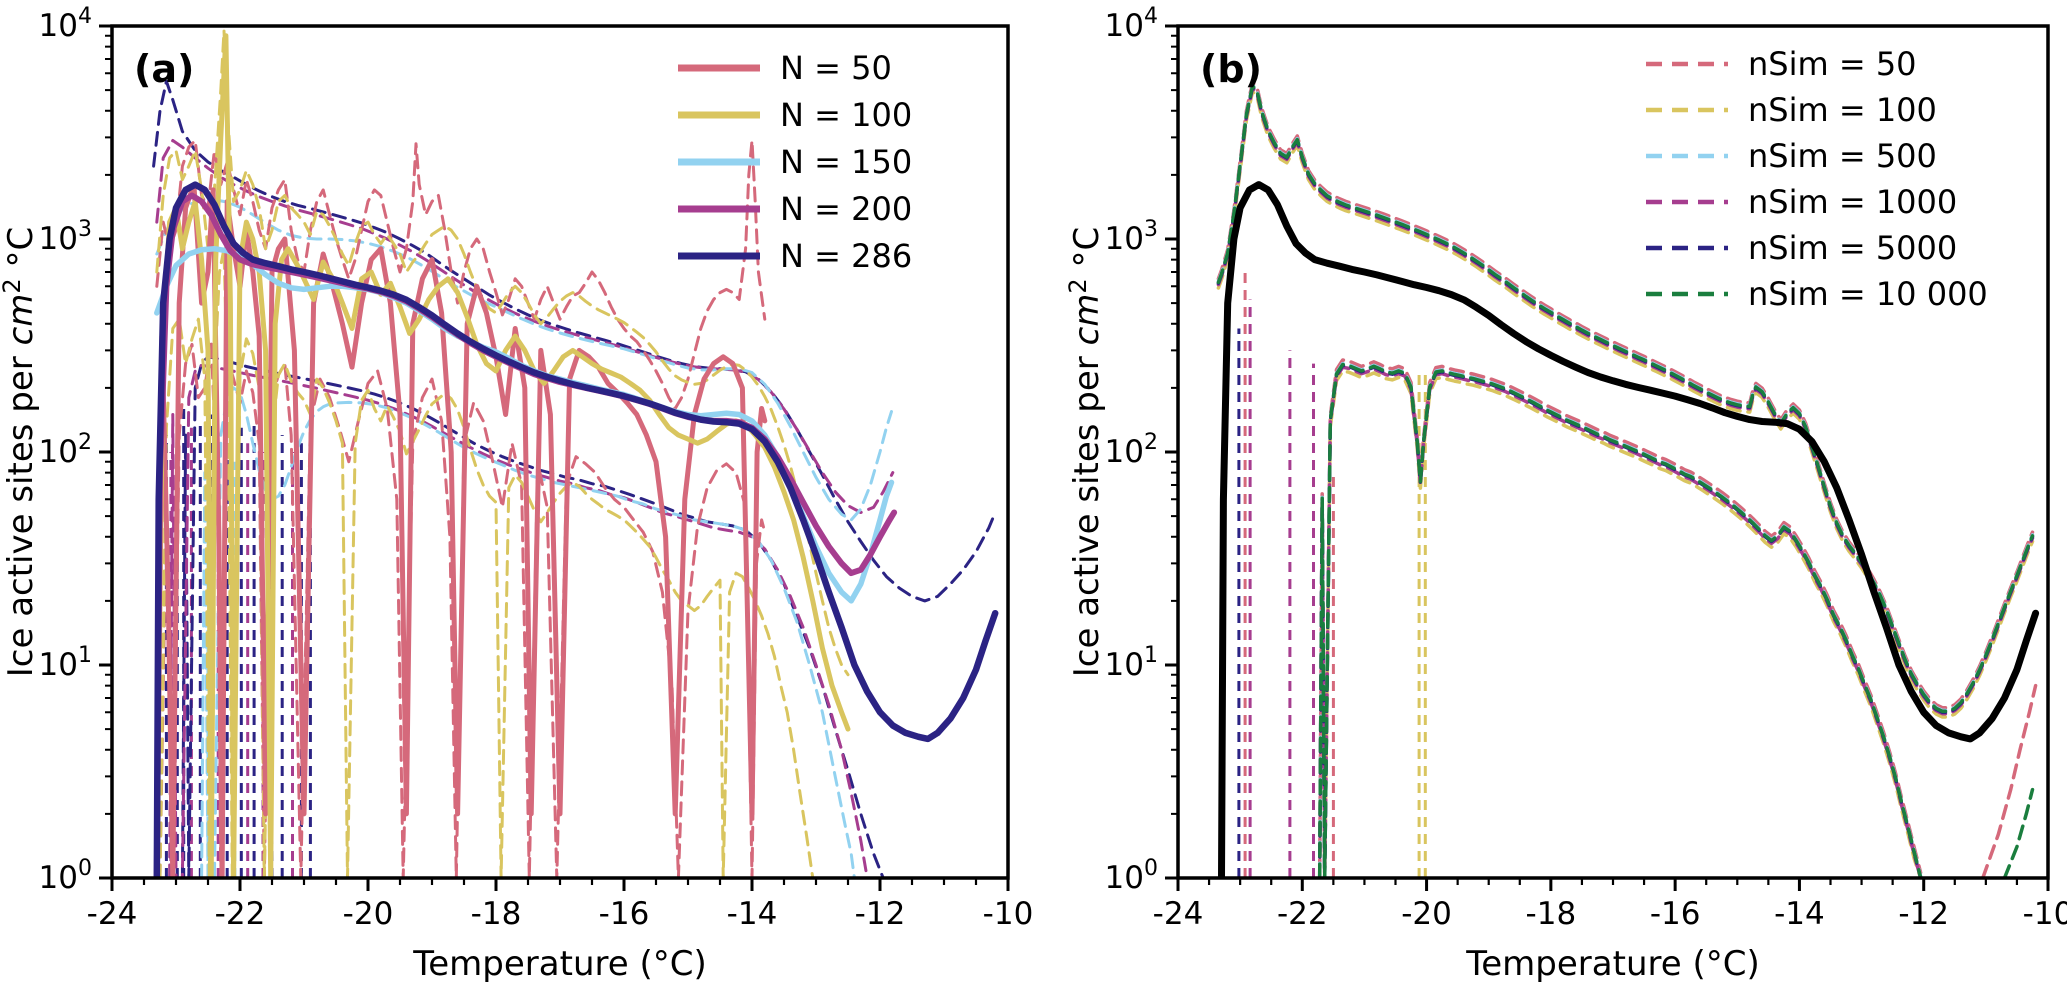  Describe the element at coordinates (846, 256) in the screenshot. I see `legend-label: N = 286` at that location.